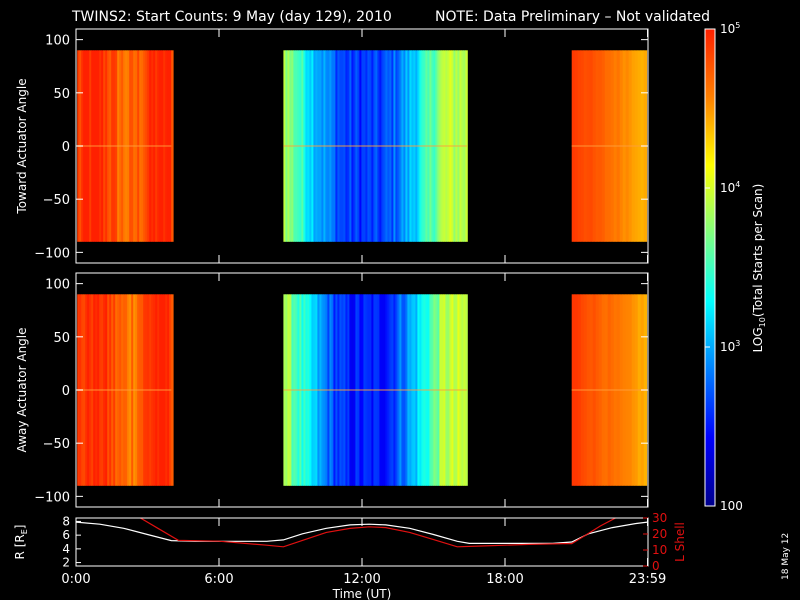 Image resolution: width=800 pixels, height=600 pixels. Describe the element at coordinates (218, 579) in the screenshot. I see `x-tick-label: 6:00` at that location.